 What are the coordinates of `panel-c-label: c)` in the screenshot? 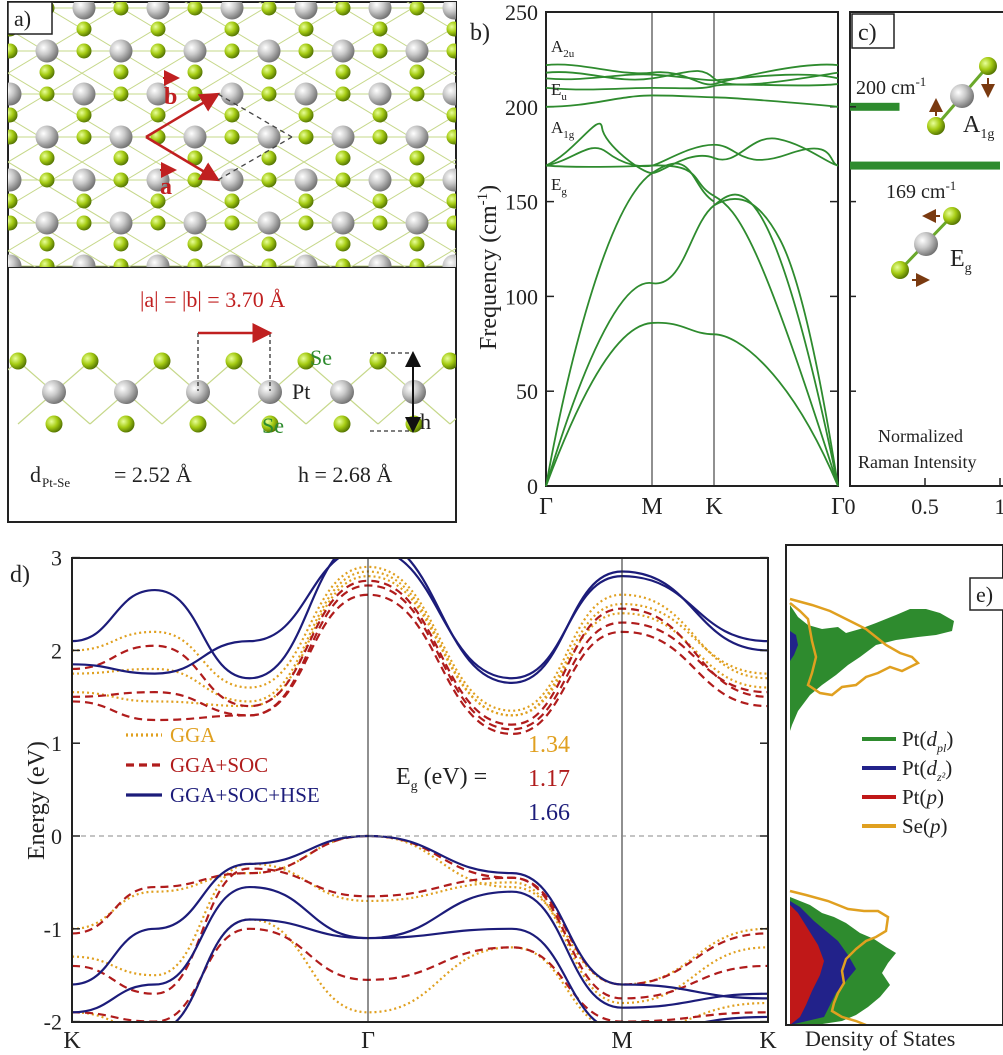 It's located at (867, 33).